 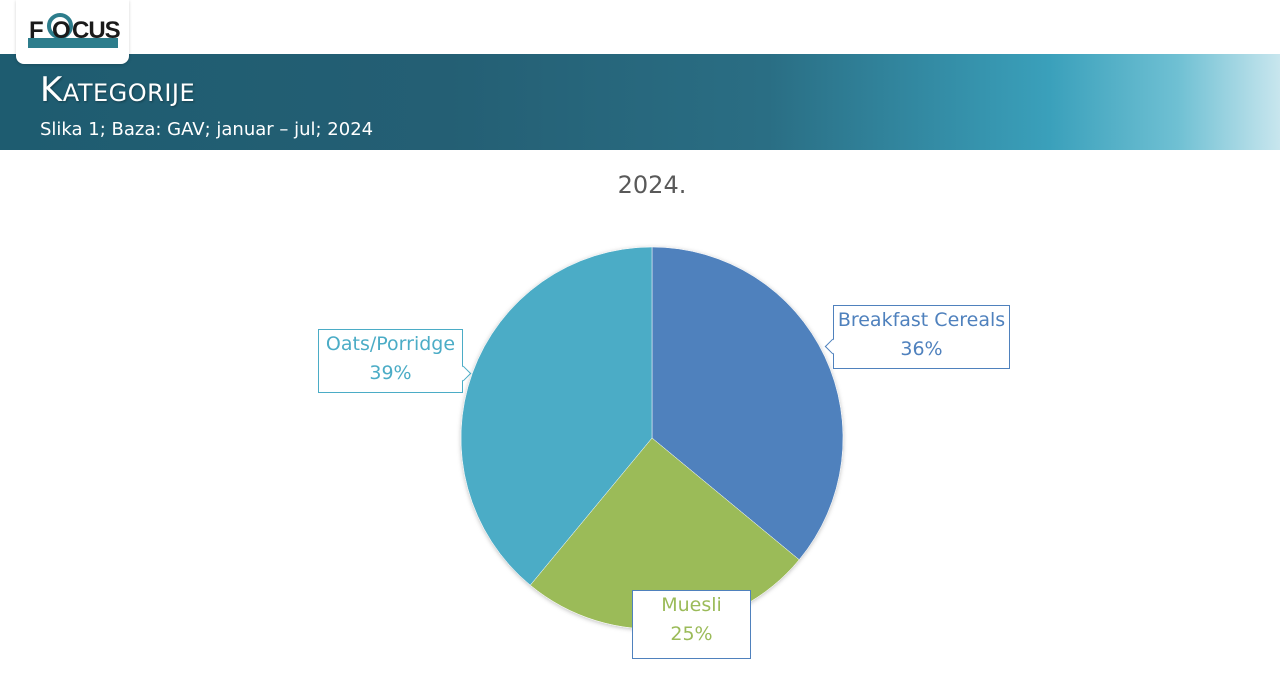 I want to click on data-label-oats-porridge: Oats/Porridge 39%, so click(x=395, y=361).